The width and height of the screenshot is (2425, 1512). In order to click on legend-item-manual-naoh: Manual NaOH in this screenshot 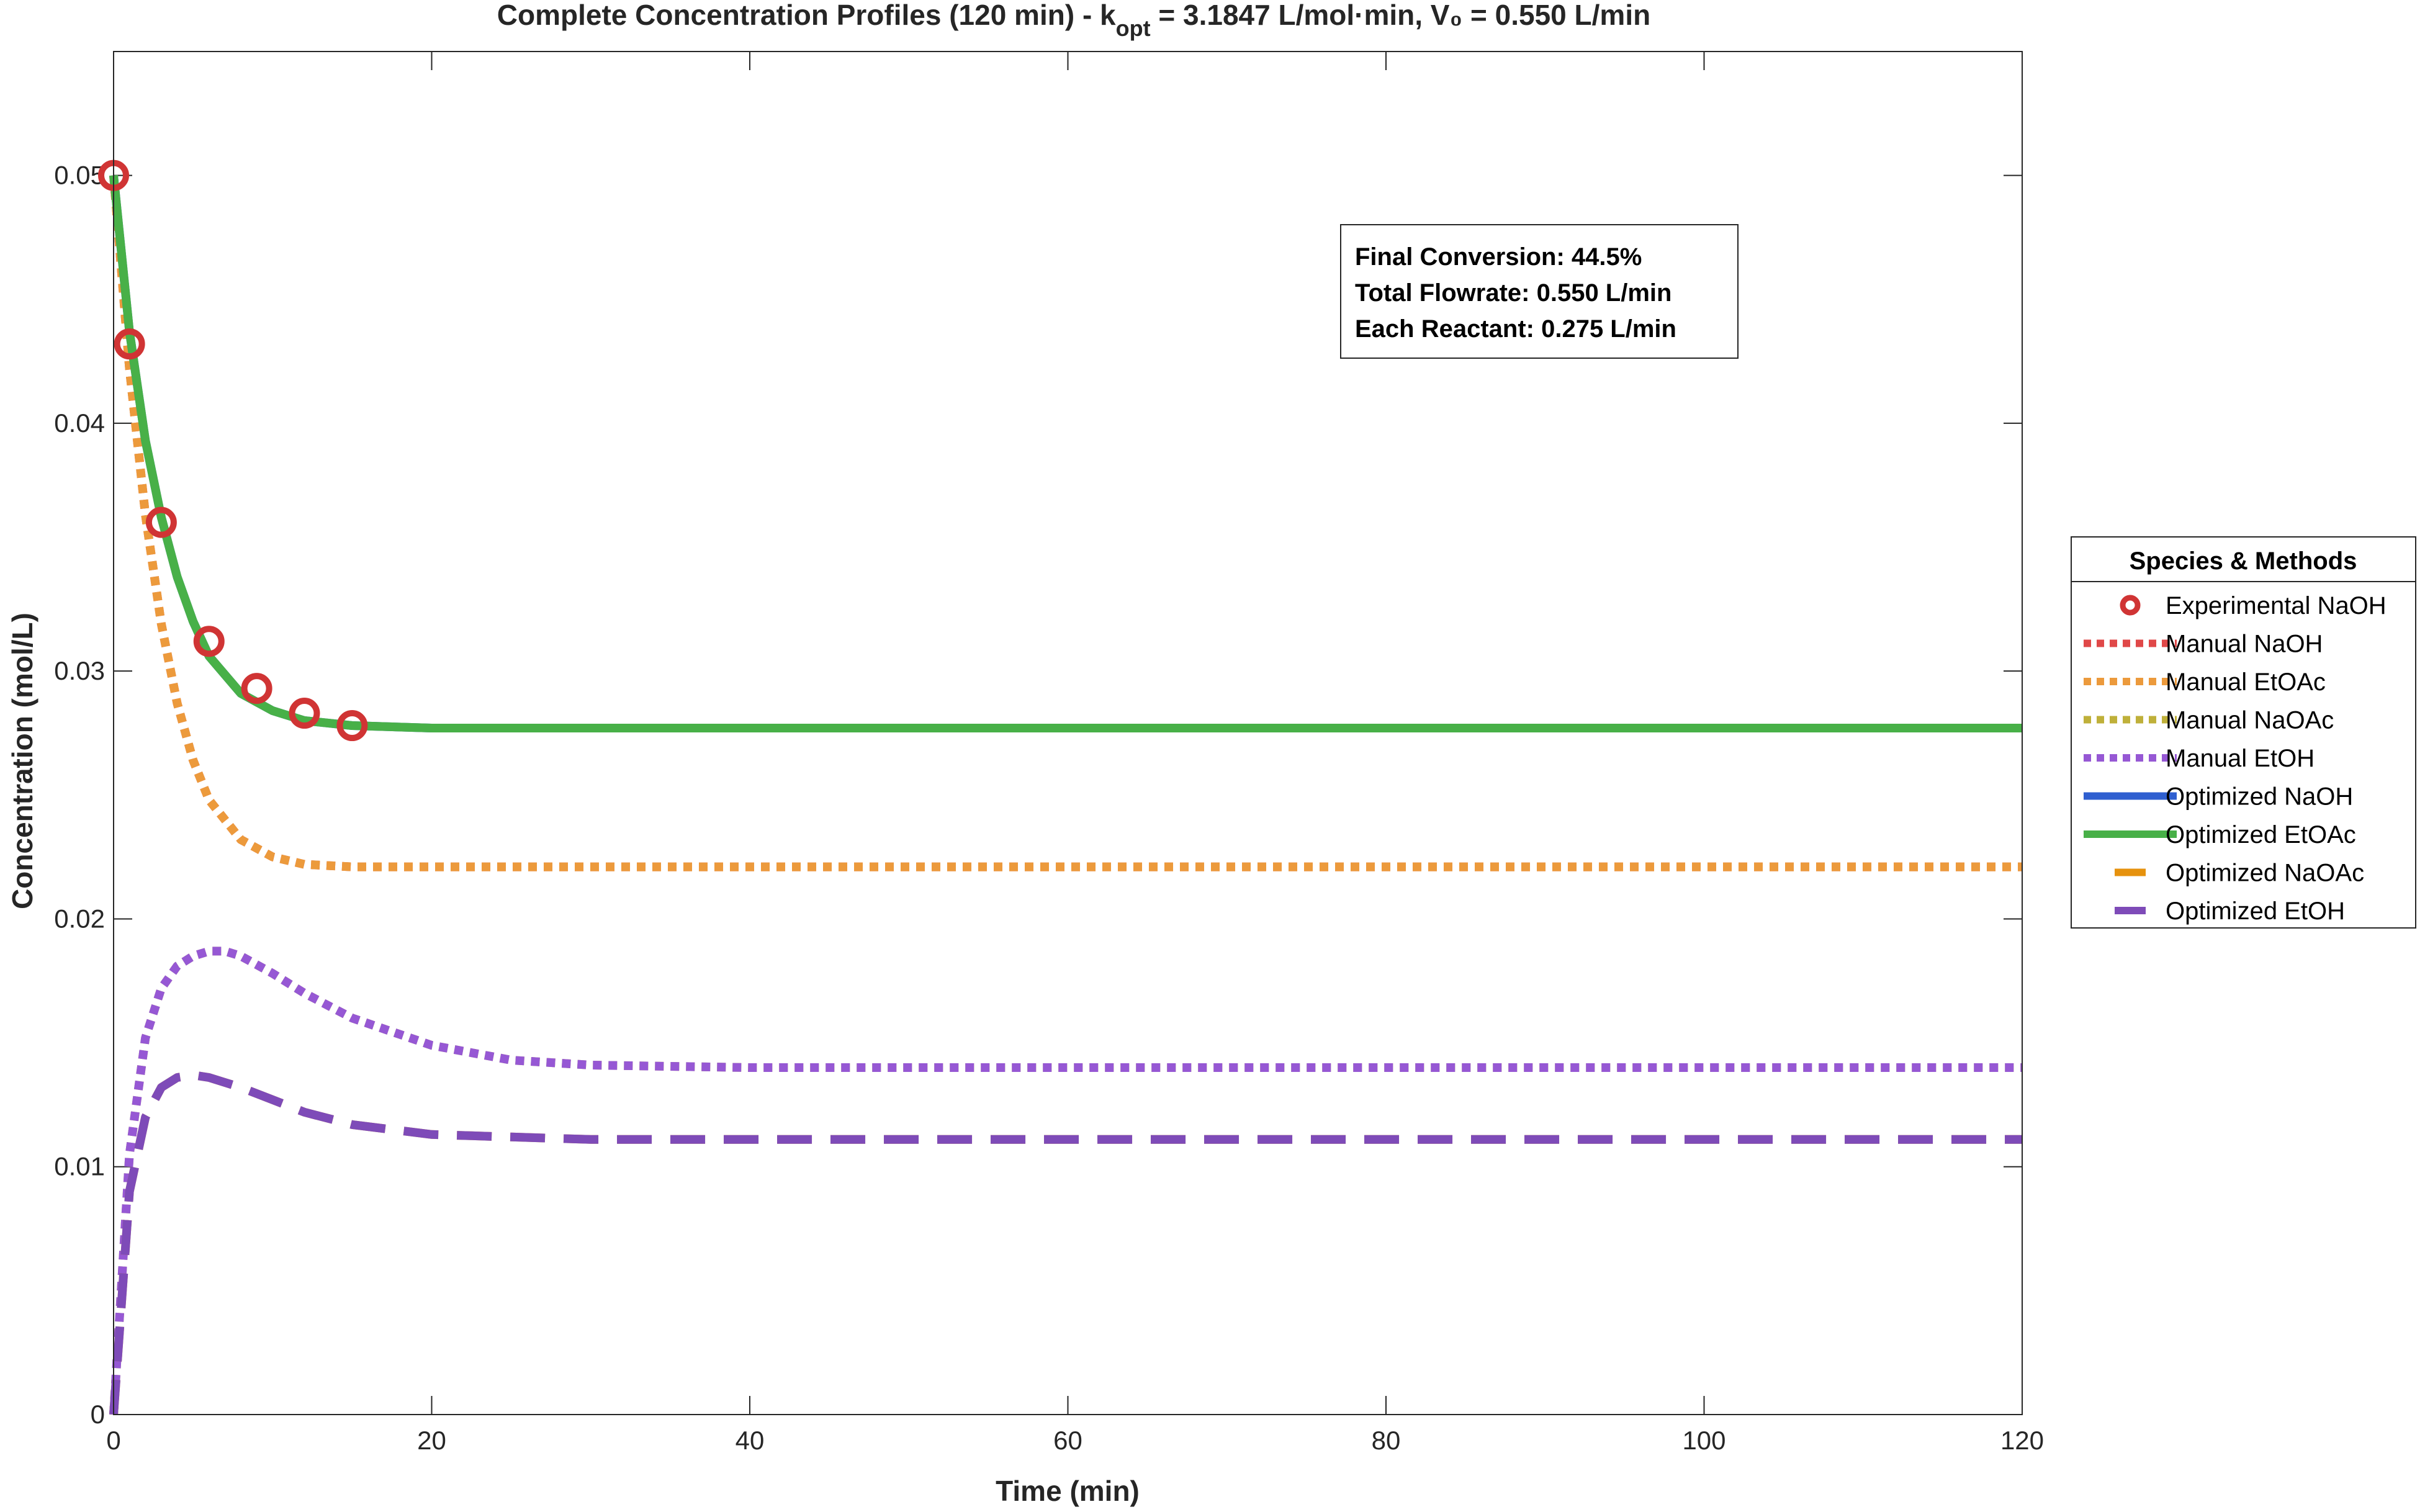, I will do `click(2203, 644)`.